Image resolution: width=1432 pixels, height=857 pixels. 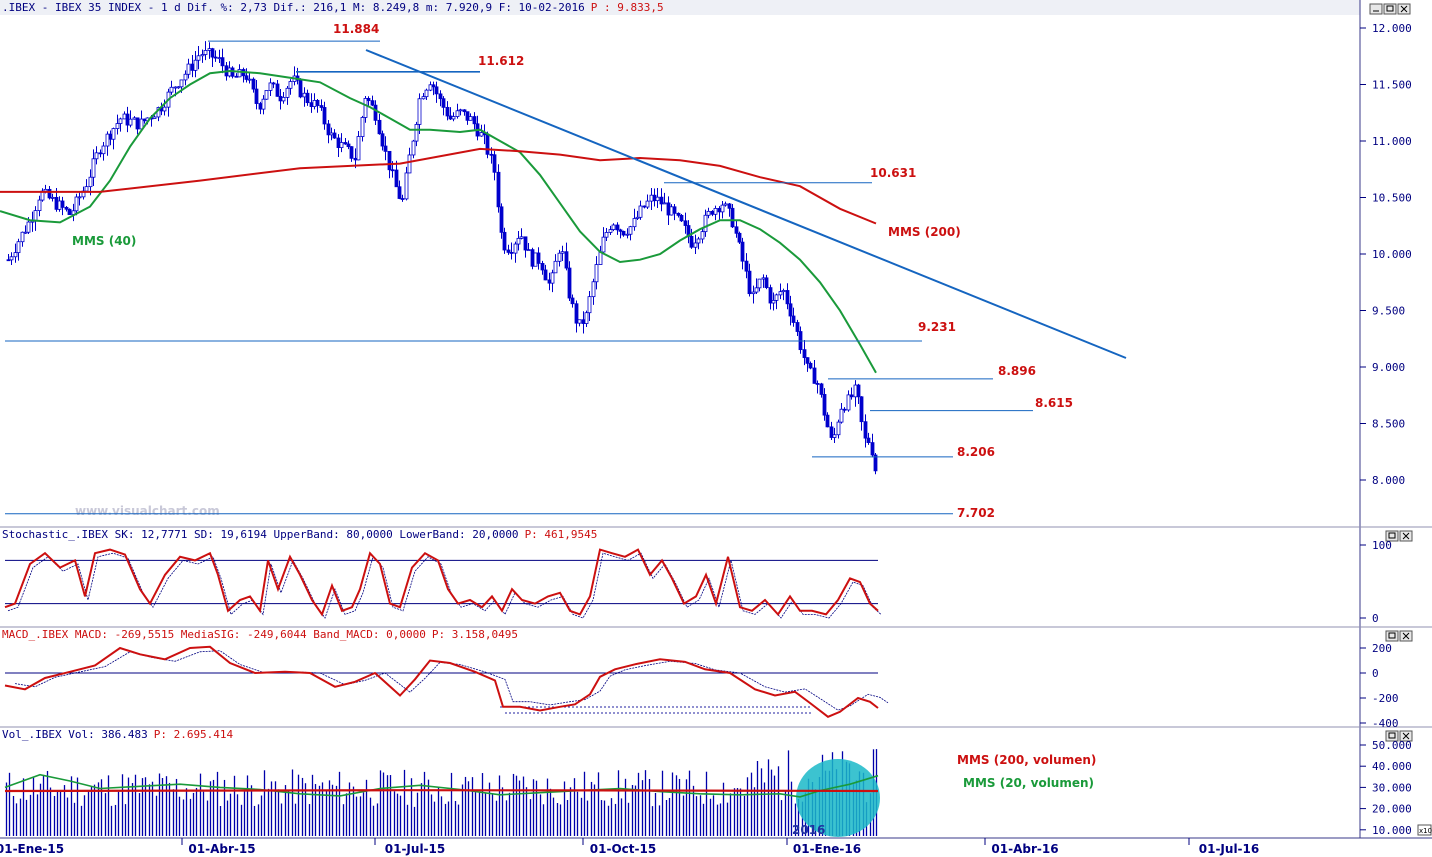 I want to click on price-label: MMS (40), so click(x=104, y=241).